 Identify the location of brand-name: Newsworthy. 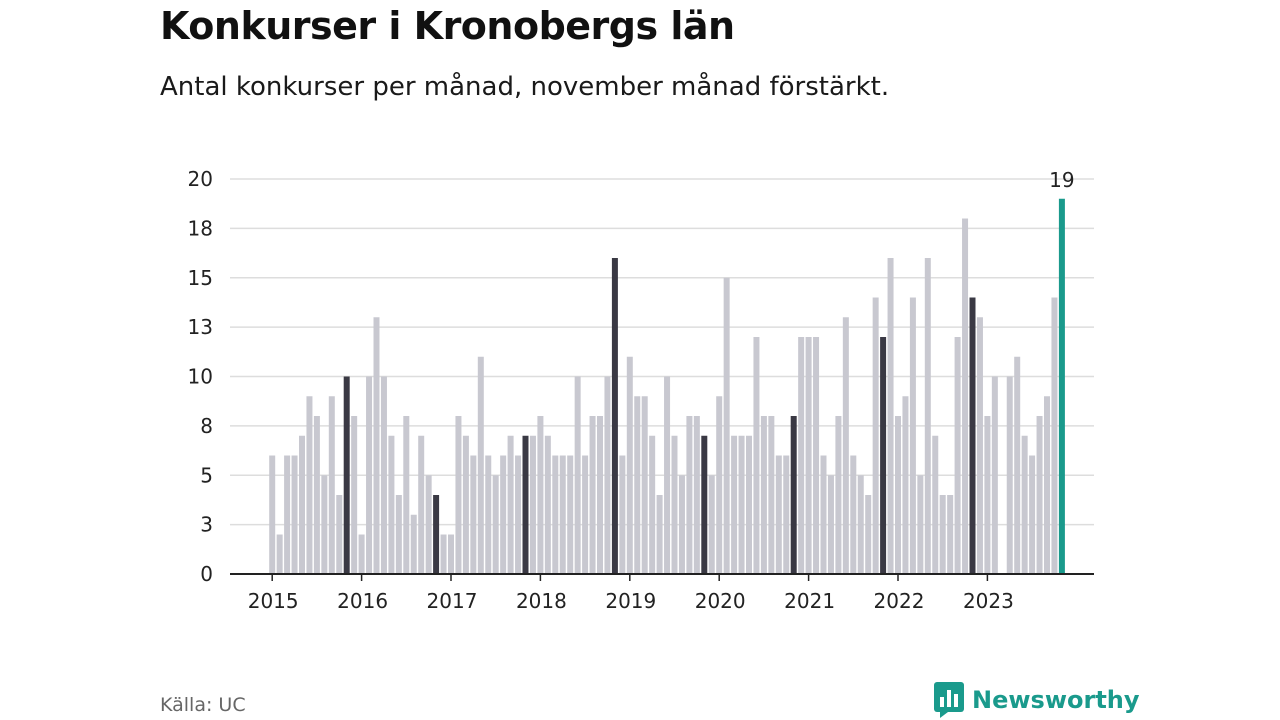
(1056, 700).